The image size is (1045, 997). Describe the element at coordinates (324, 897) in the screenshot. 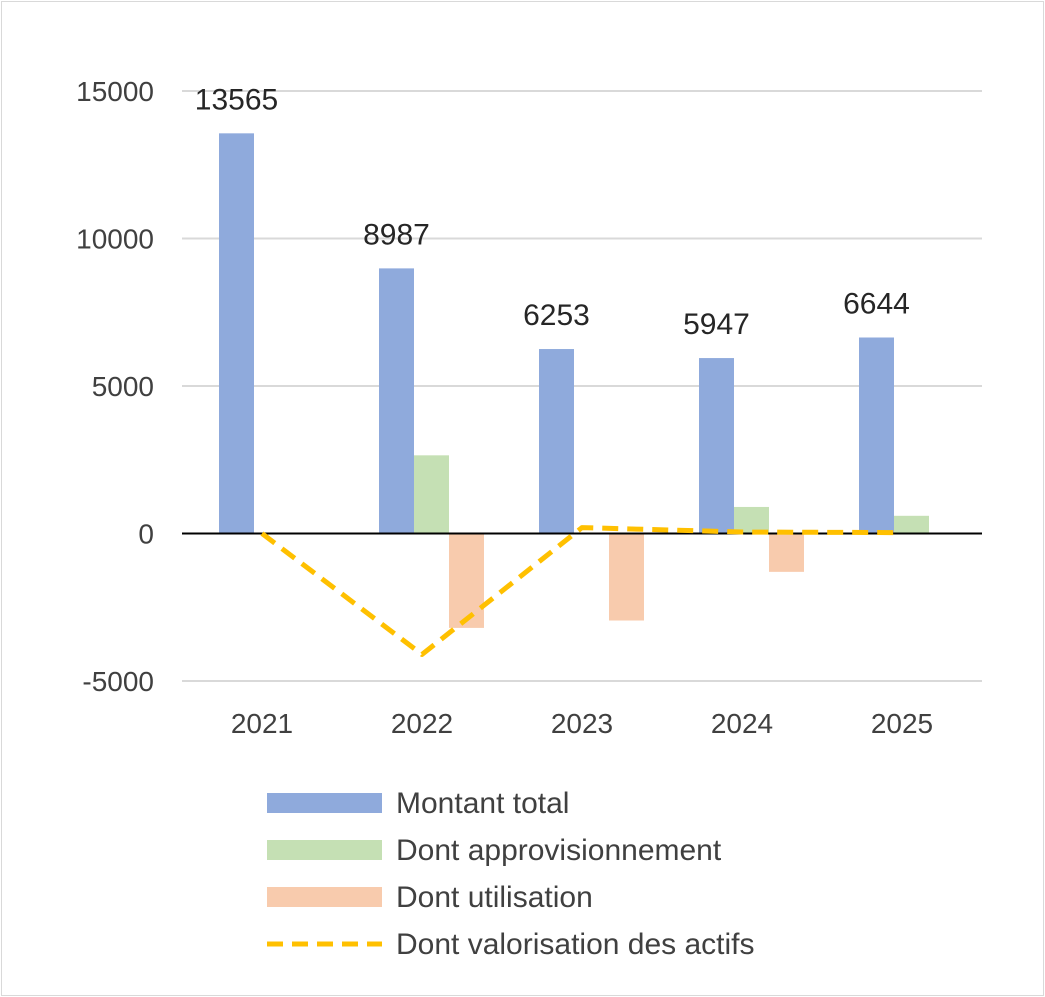

I see `legend-swatch-dont-utilisation` at that location.